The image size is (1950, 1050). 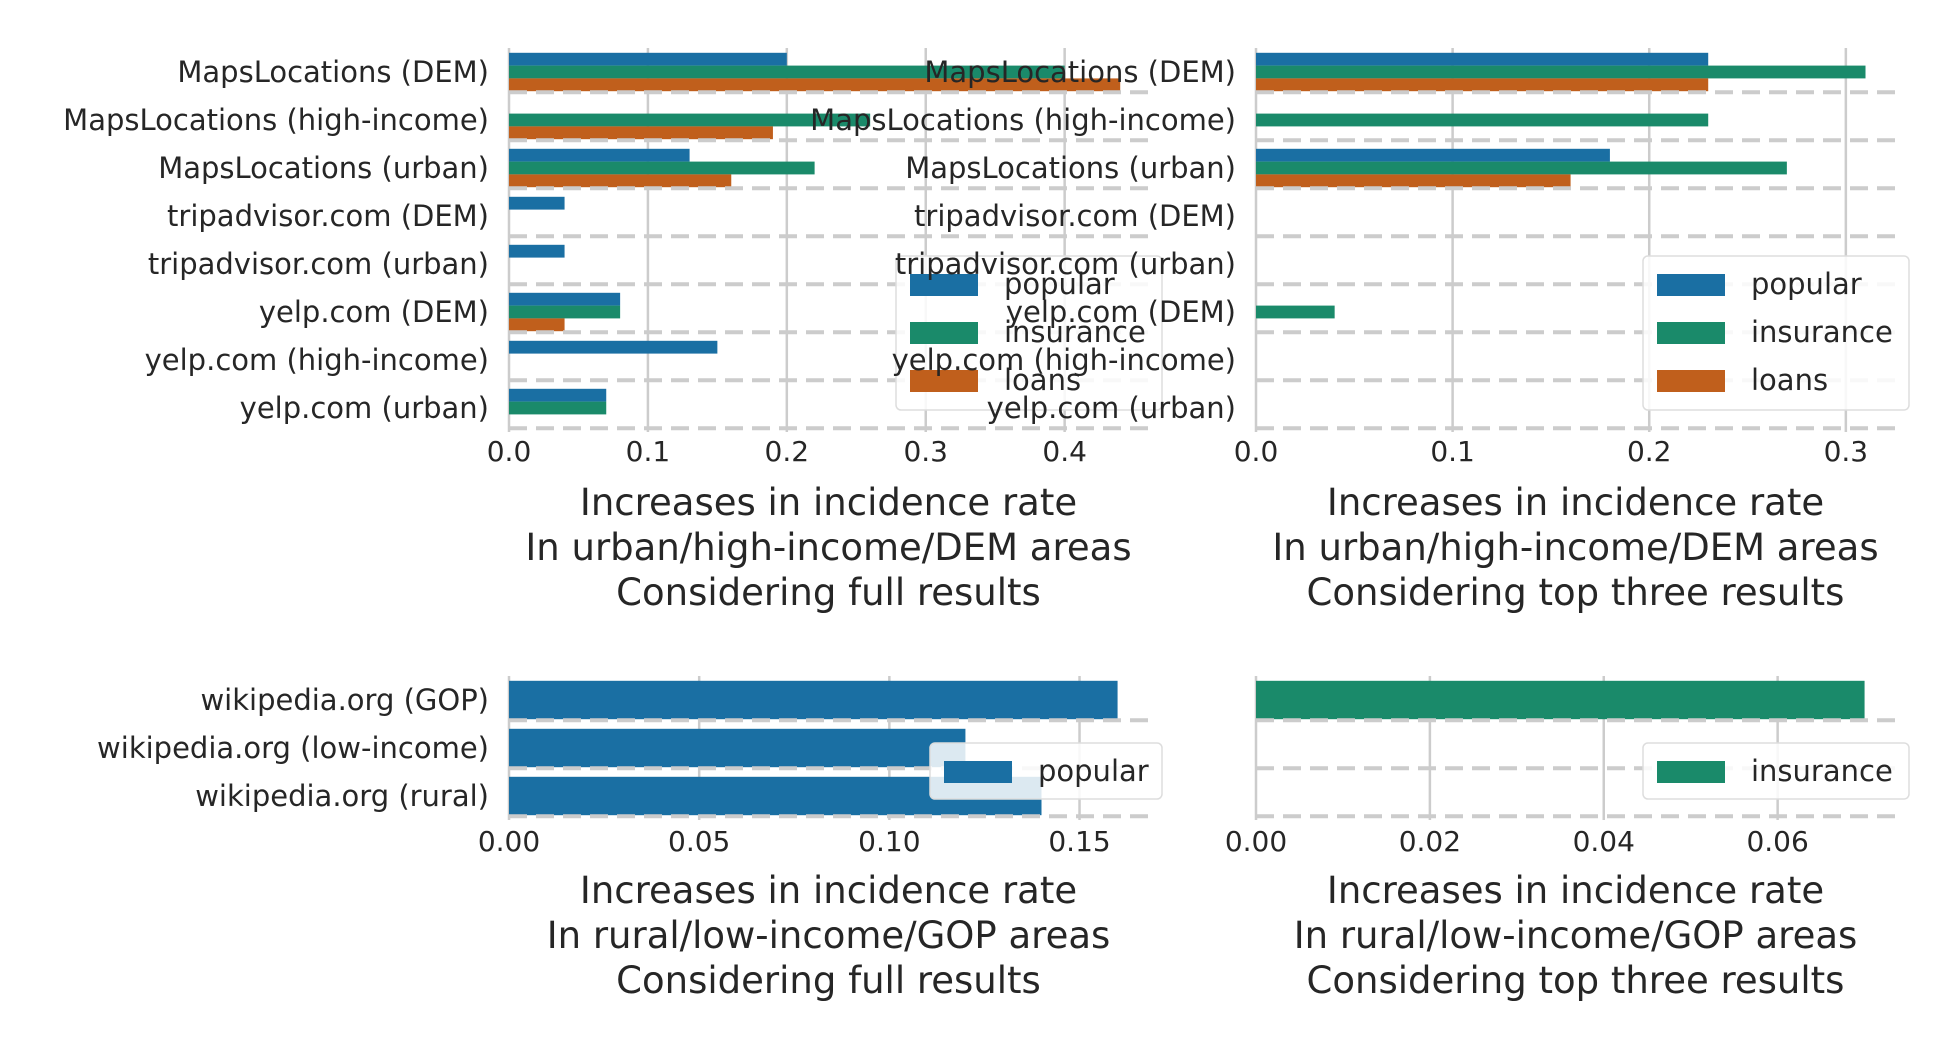 I want to click on x-tick-label: 0.02, so click(x=1430, y=841).